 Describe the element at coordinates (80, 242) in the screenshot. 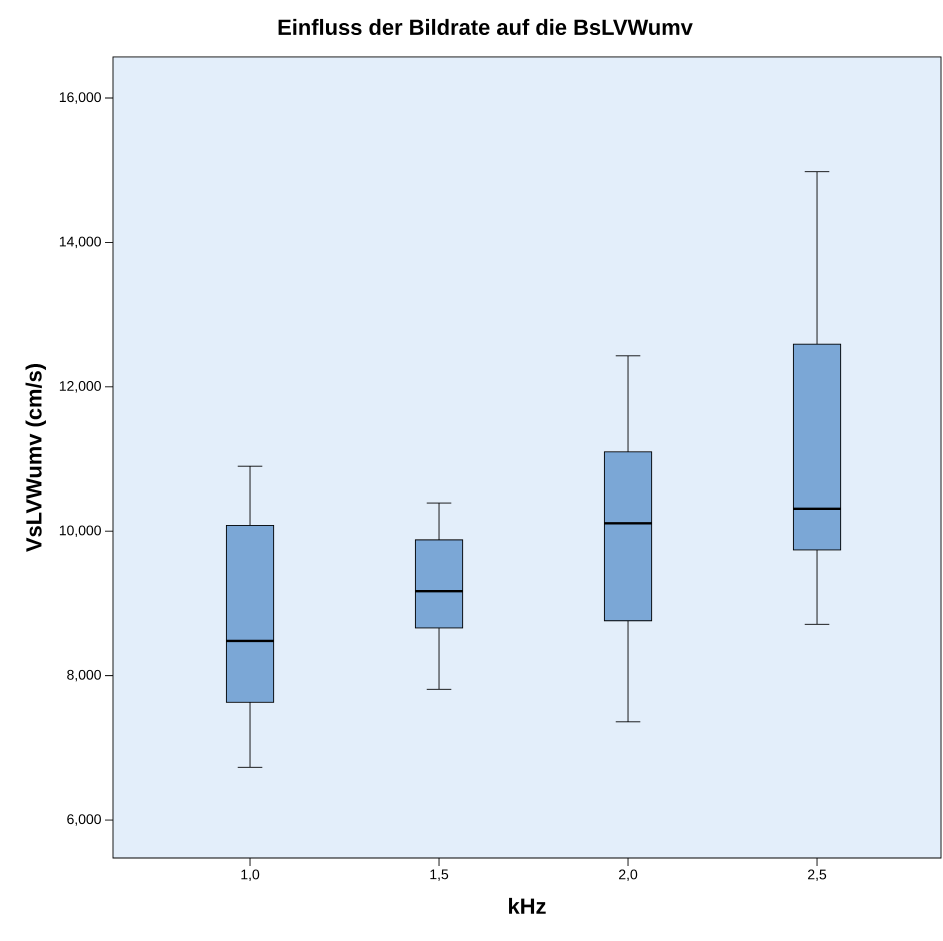

I see `y-tick-label: 14,000` at that location.